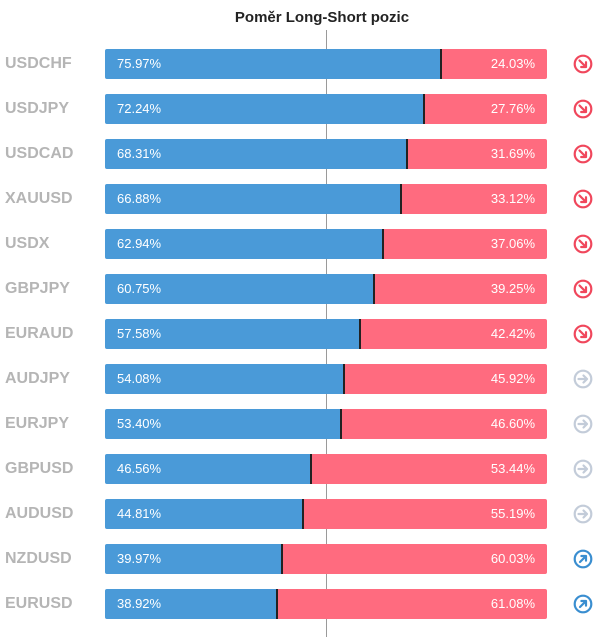 Image resolution: width=611 pixels, height=637 pixels. I want to click on short-percent-label: 24.03%, so click(512, 63).